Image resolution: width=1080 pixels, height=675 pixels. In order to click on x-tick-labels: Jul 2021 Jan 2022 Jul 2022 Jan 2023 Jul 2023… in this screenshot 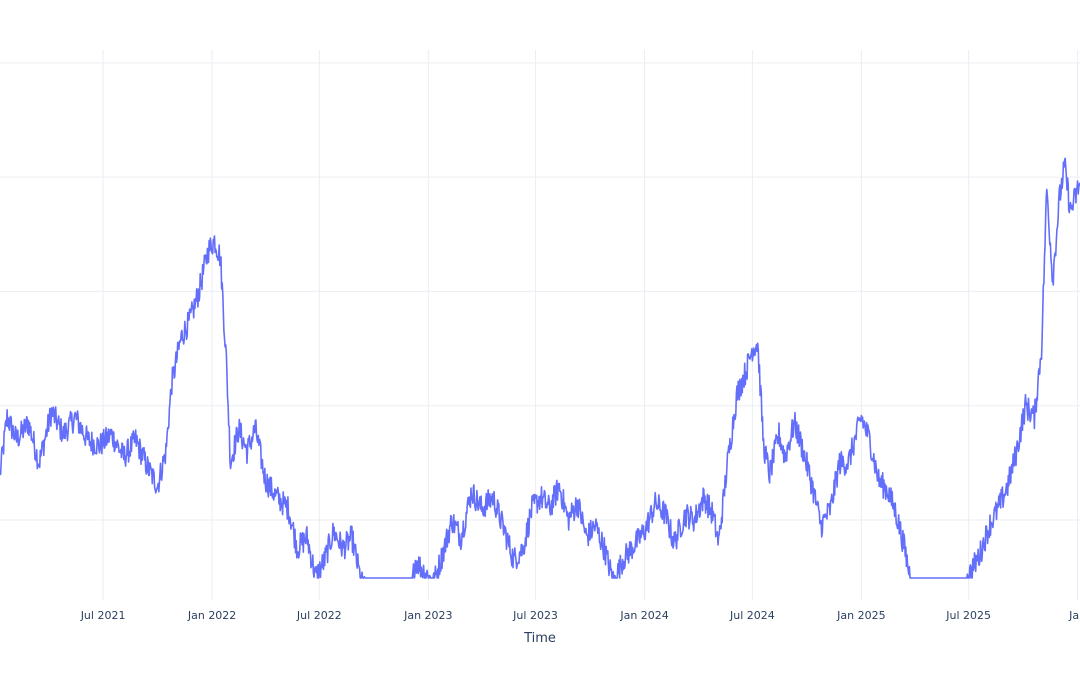, I will do `click(580, 615)`.